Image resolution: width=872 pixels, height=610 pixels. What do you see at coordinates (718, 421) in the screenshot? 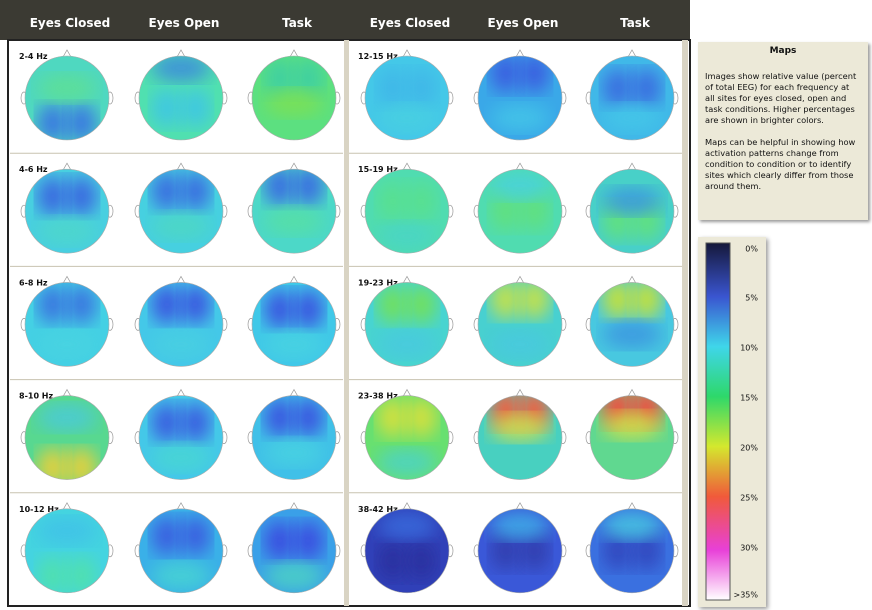
I see `color-bar` at bounding box center [718, 421].